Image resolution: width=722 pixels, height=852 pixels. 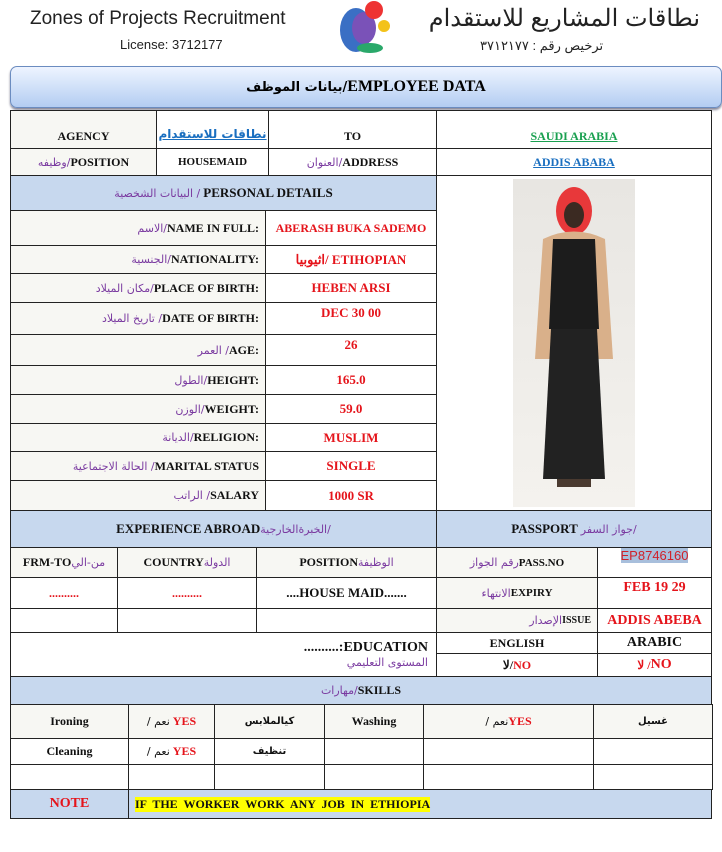 I want to click on issue-value: ADDIS ABEBA, so click(x=654, y=620).